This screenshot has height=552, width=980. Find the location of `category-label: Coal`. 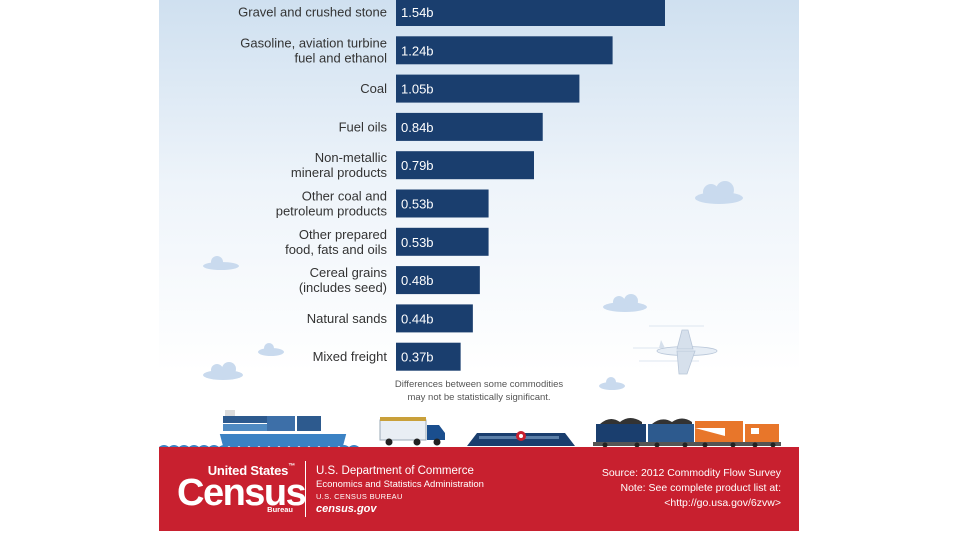

category-label: Coal is located at coordinates (373, 88).